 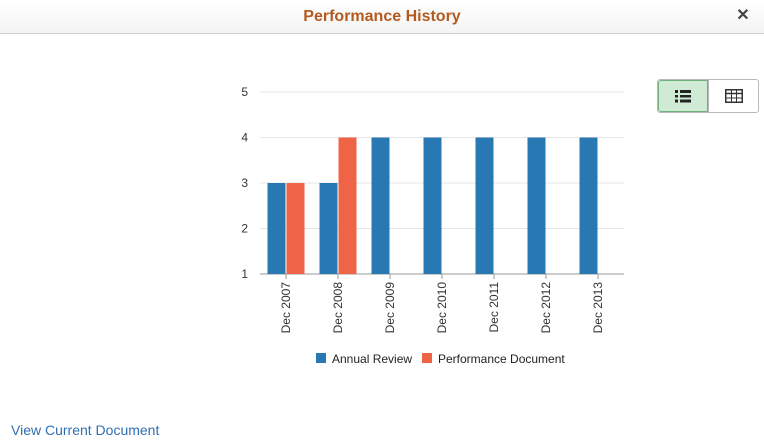 I want to click on dialog-header: Performance History ✕, so click(x=382, y=17).